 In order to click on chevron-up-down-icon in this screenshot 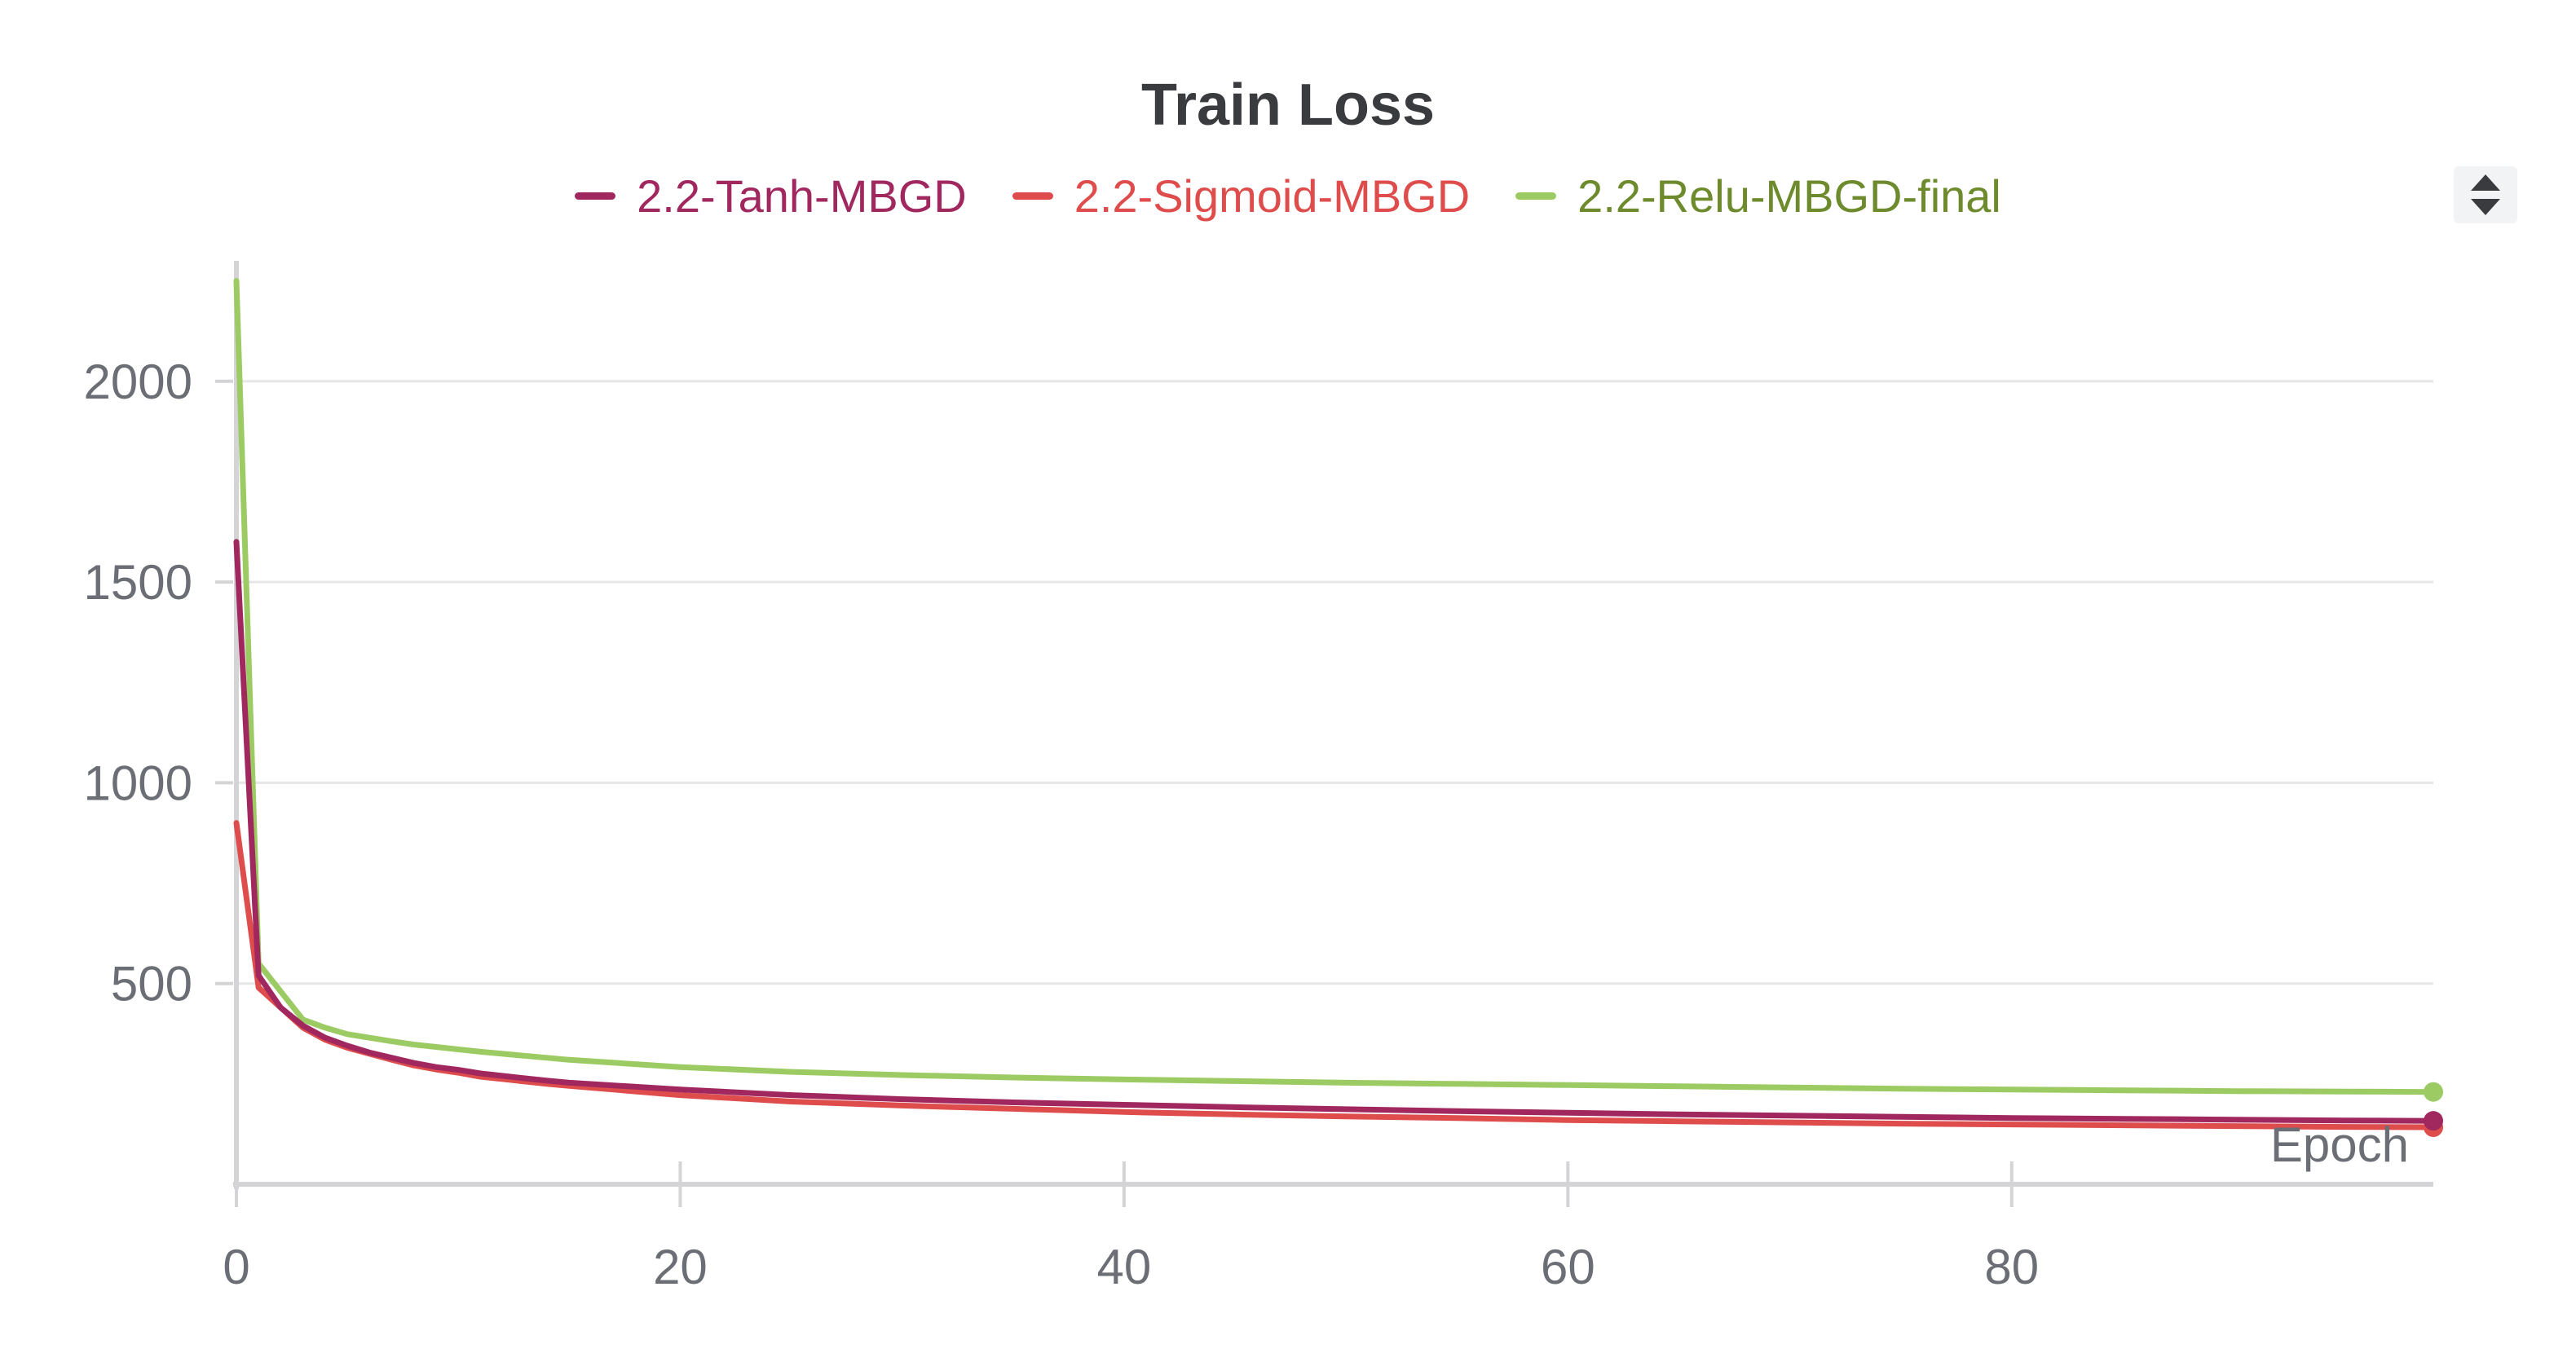, I will do `click(2485, 194)`.